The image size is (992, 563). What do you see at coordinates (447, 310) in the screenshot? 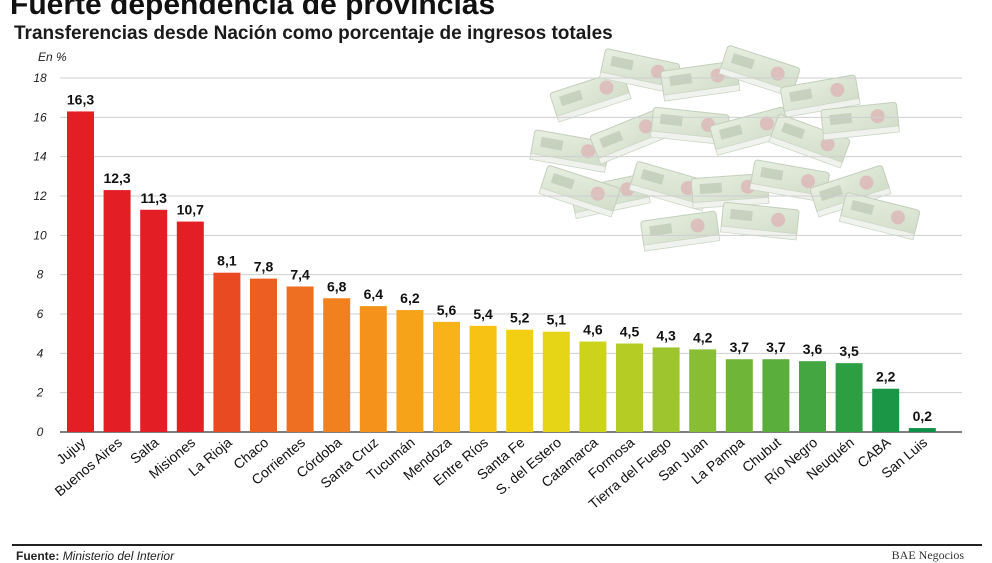
I see `data-label: 5,6` at bounding box center [447, 310].